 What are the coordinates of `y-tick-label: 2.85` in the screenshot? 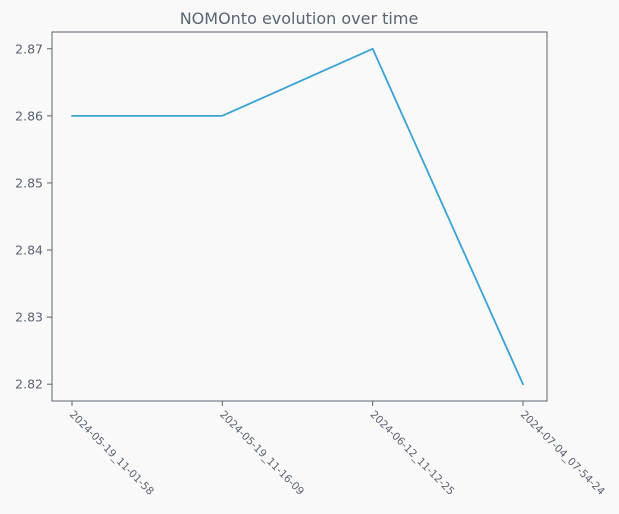 It's located at (29, 182).